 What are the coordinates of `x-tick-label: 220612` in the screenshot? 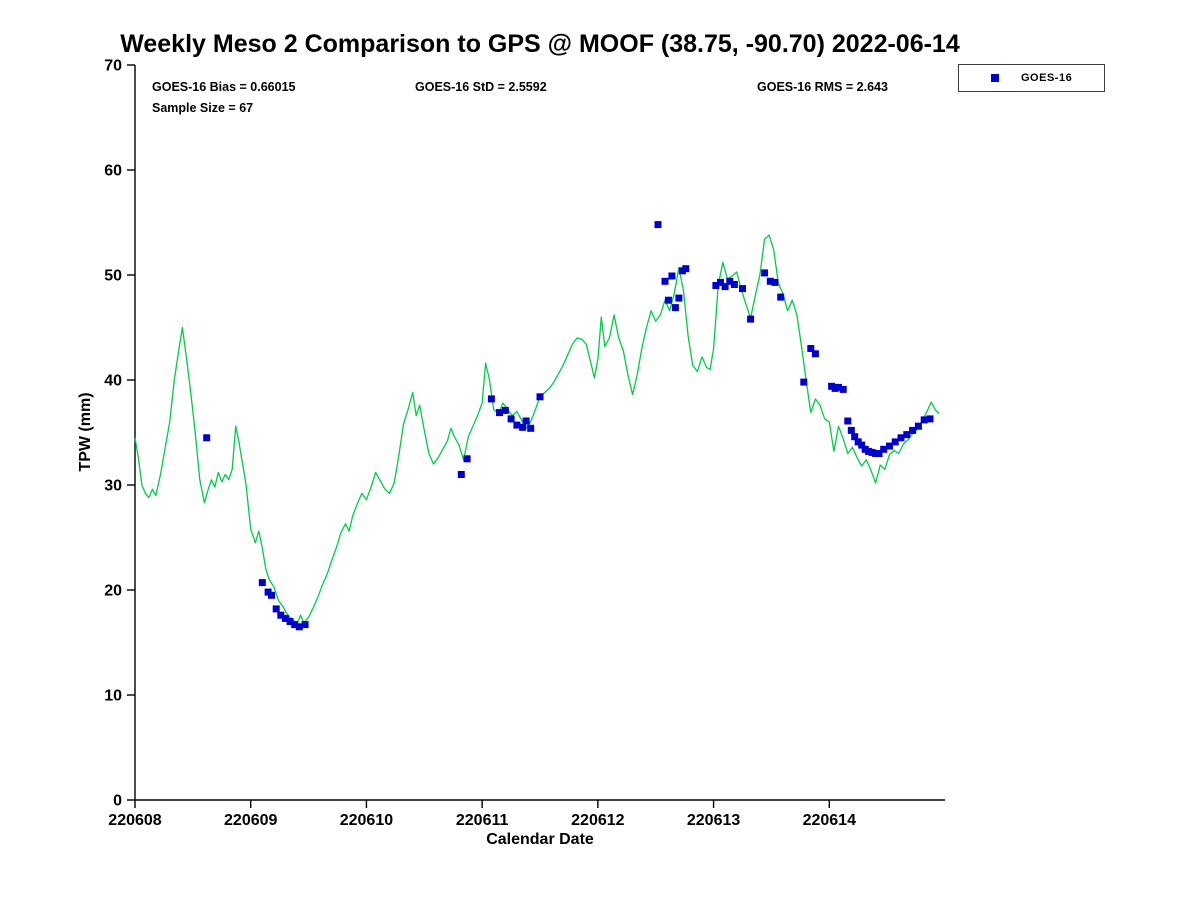 It's located at (597, 820).